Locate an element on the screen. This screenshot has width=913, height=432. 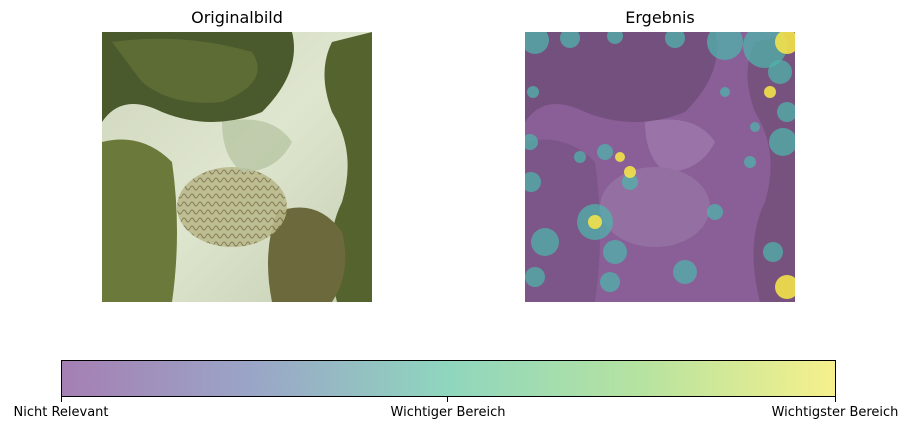
colorbar-tick-mid is located at coordinates (447, 399).